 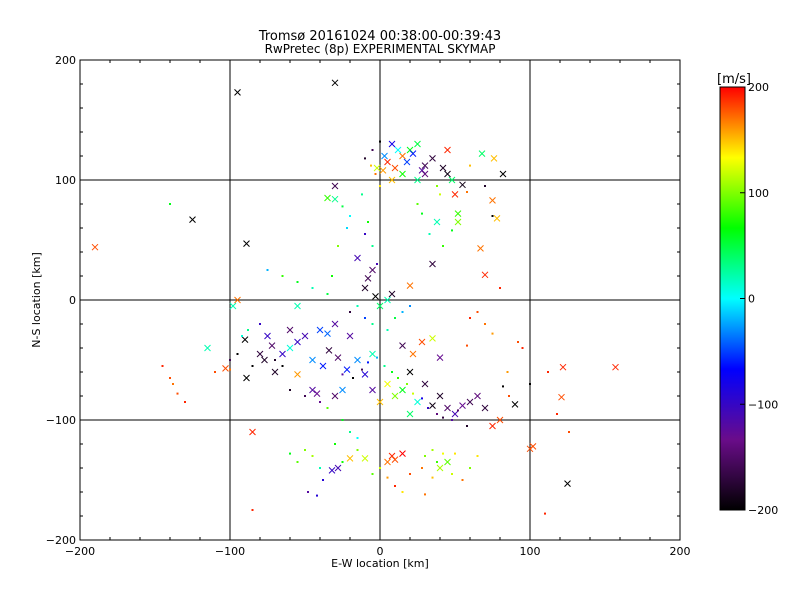 What do you see at coordinates (680, 551) in the screenshot?
I see `x-tick-label: 200` at bounding box center [680, 551].